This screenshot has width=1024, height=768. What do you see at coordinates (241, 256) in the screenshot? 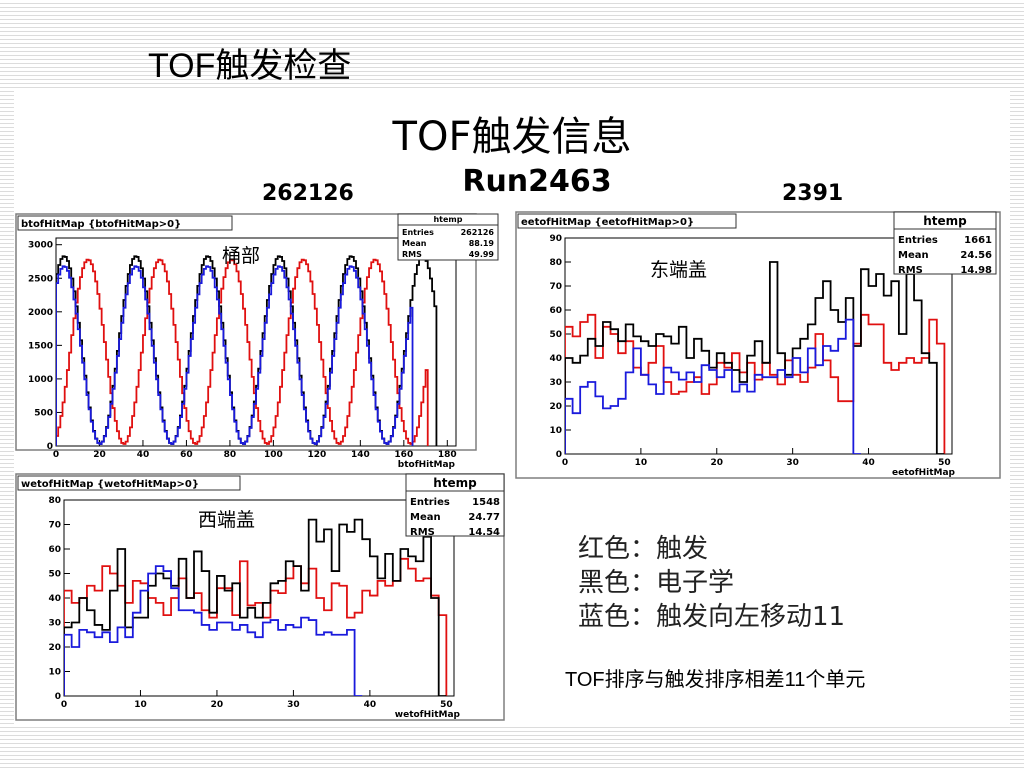
I see `btof-region-label: 桶部` at bounding box center [241, 256].